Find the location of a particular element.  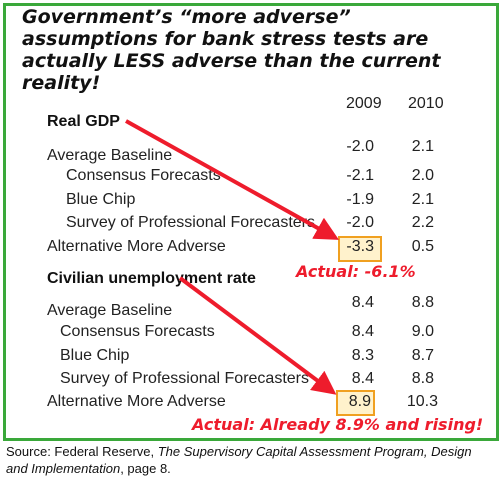

annotation-actual-gdp: Actual: -6.1% is located at coordinates (356, 271).